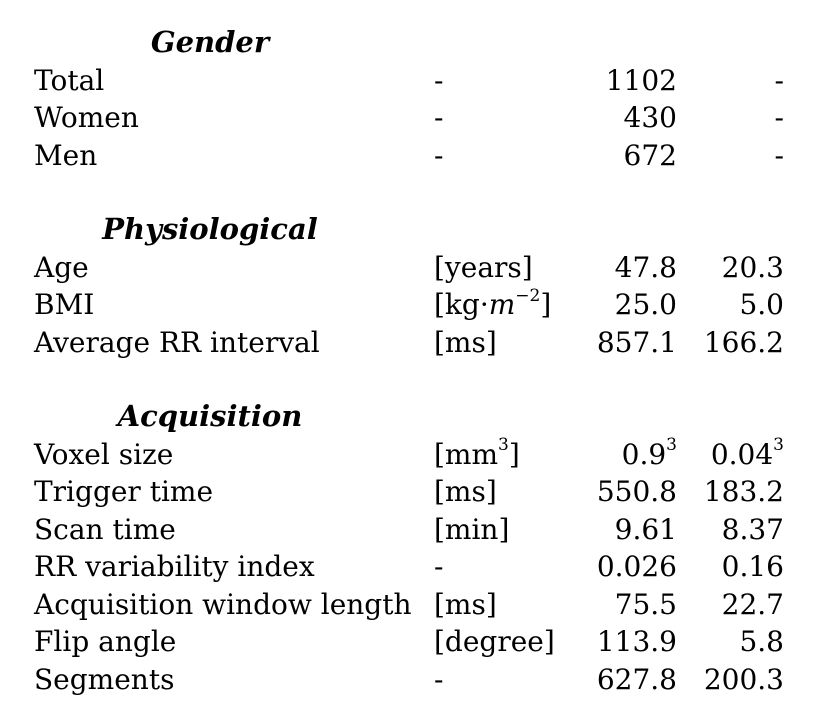 The height and width of the screenshot is (724, 826). I want to click on table-row: Women - 430 -, so click(413, 117).